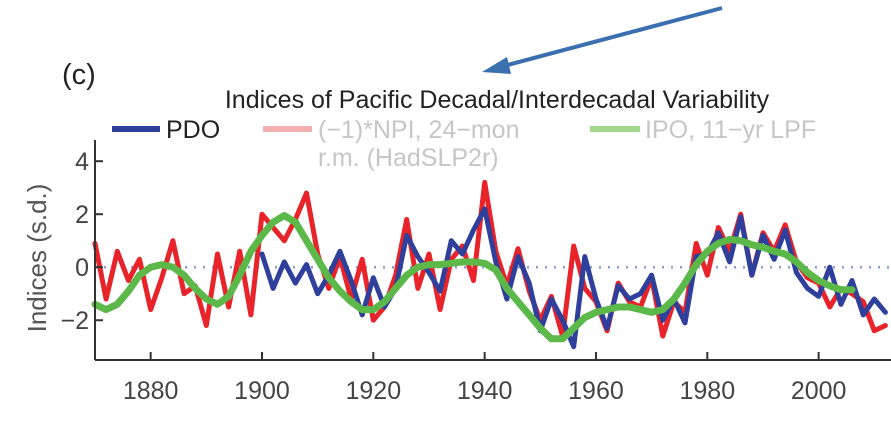 This screenshot has width=891, height=435. I want to click on legend-label-npi-line2: r.m. (HadSLP2r), so click(408, 158).